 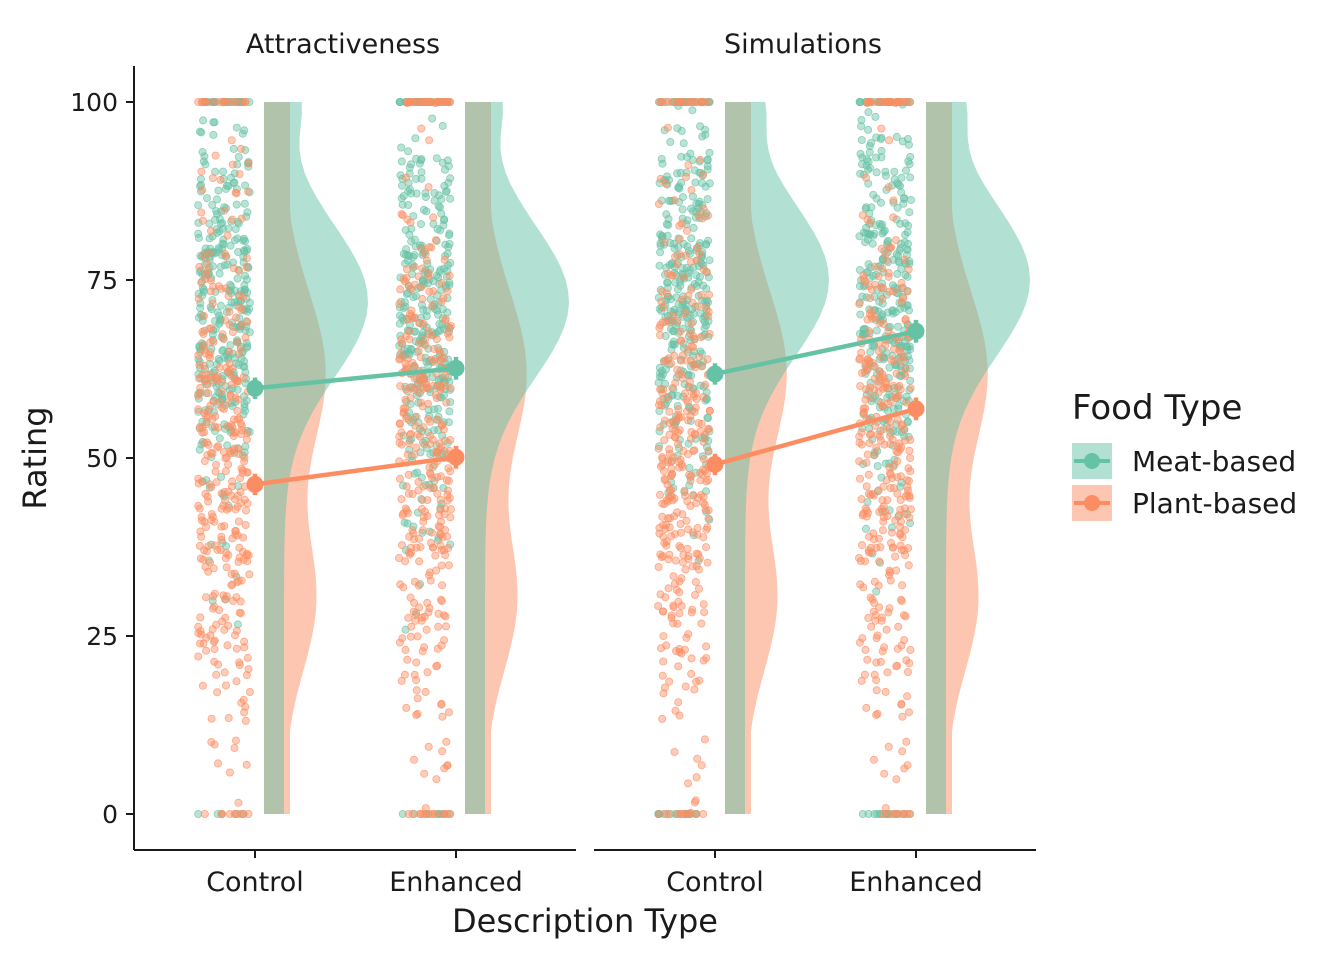 I want to click on rain-points-attractiveness-control, so click(x=224, y=458).